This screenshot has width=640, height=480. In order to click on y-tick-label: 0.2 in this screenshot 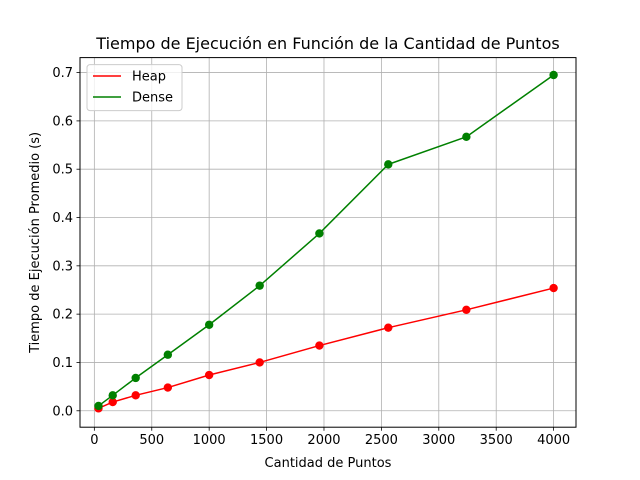, I will do `click(62, 315)`.